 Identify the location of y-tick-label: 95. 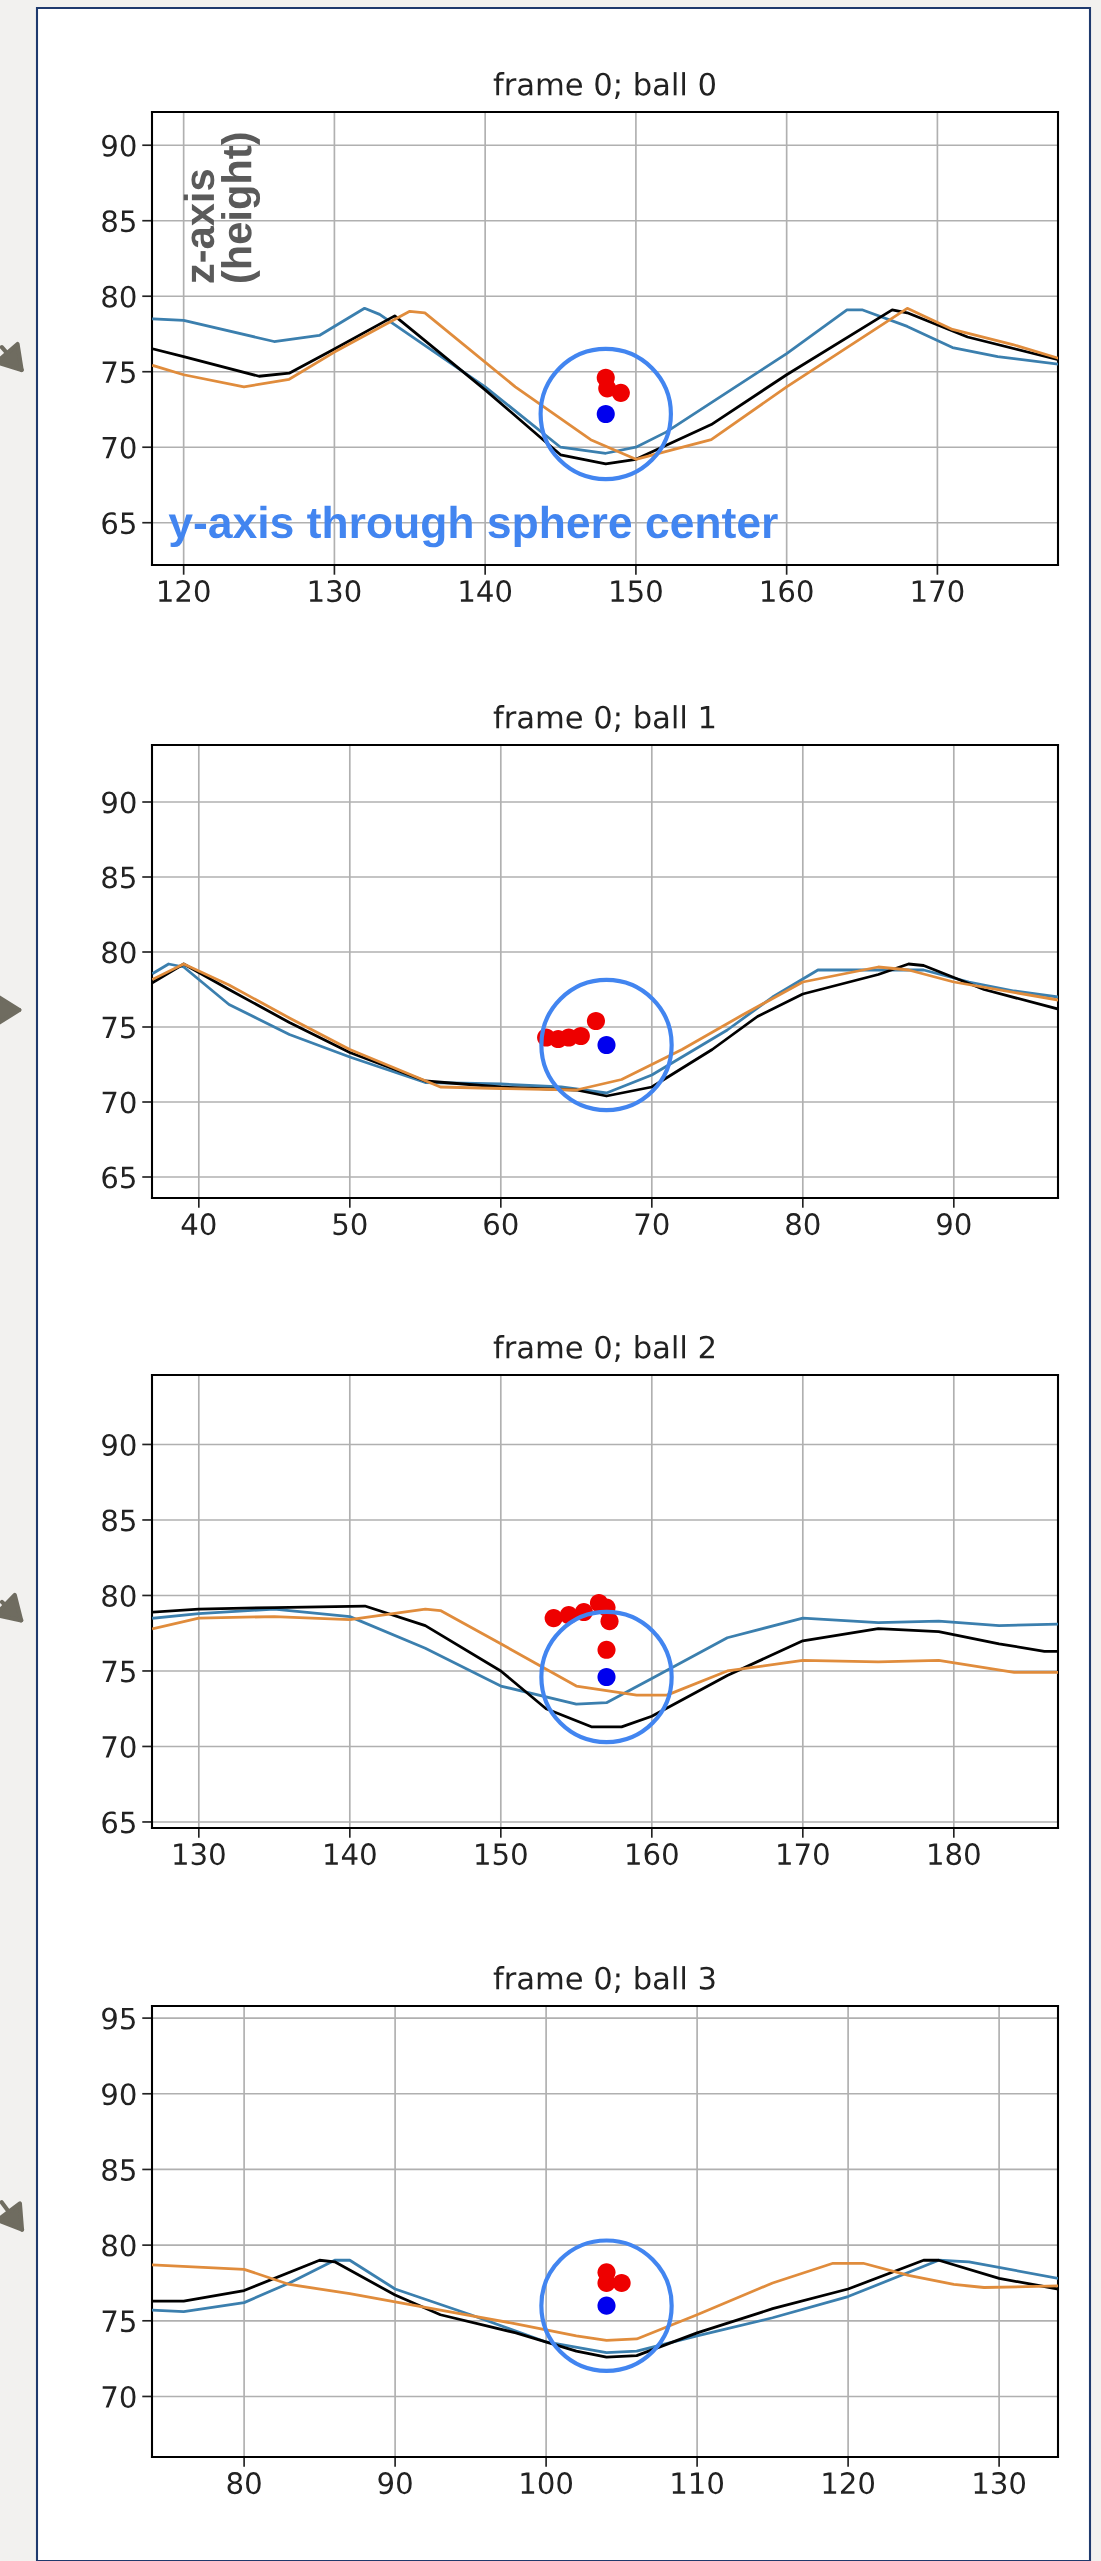
(118, 2018).